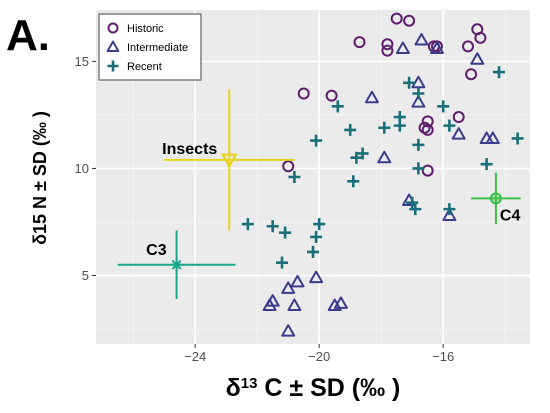 Image resolution: width=550 pixels, height=413 pixels. What do you see at coordinates (144, 67) in the screenshot?
I see `legend-label-recent: Recent` at bounding box center [144, 67].